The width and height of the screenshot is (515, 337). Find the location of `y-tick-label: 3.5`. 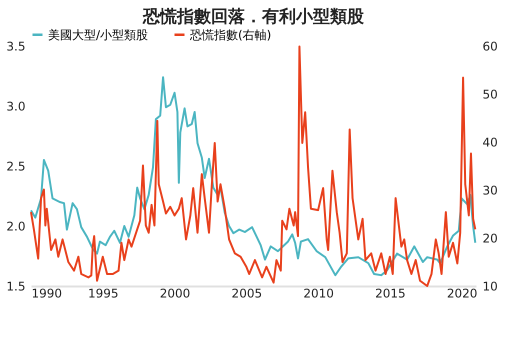

y-tick-label: 3.5 is located at coordinates (16, 47).